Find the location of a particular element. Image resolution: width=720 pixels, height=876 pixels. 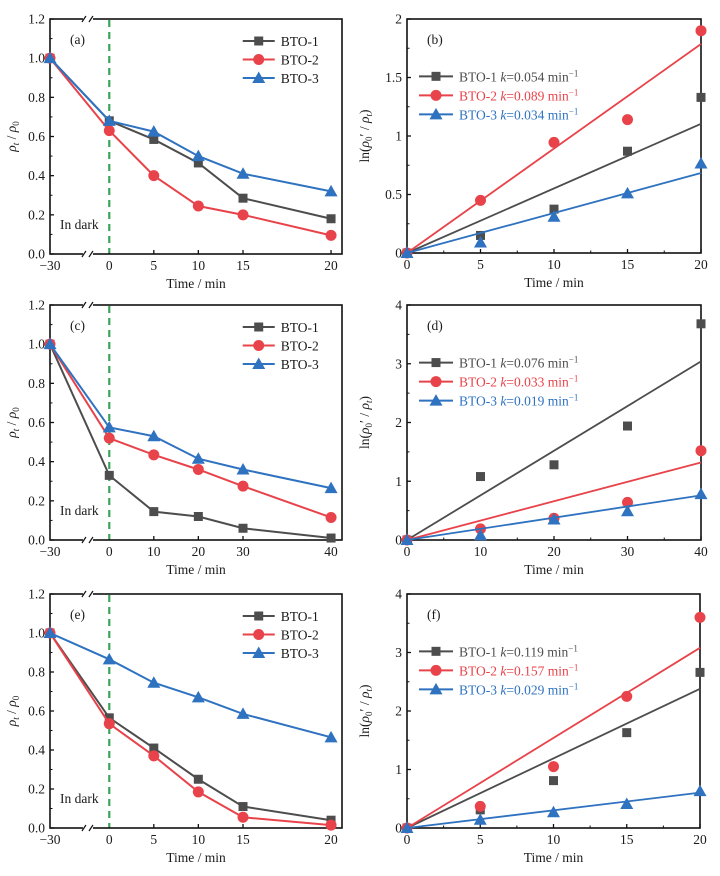

y-tick-label: 0.8 is located at coordinates (36, 97).